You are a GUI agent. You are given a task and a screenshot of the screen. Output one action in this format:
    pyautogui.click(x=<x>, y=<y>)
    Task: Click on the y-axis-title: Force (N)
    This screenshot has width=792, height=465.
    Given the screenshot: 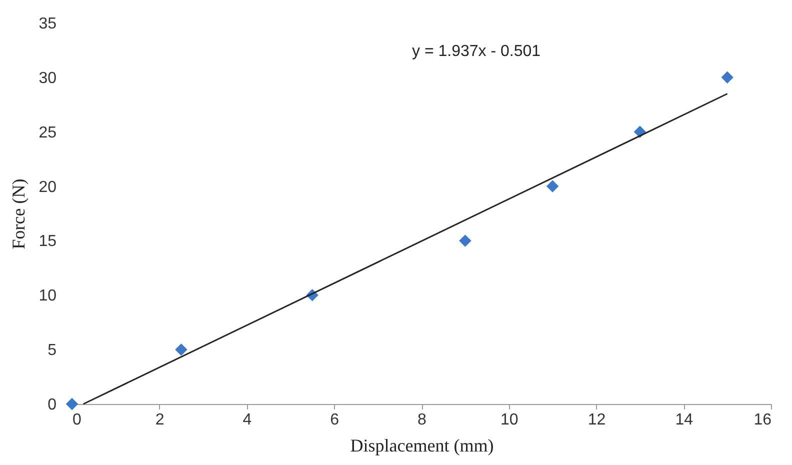 What is the action you would take?
    pyautogui.click(x=18, y=214)
    